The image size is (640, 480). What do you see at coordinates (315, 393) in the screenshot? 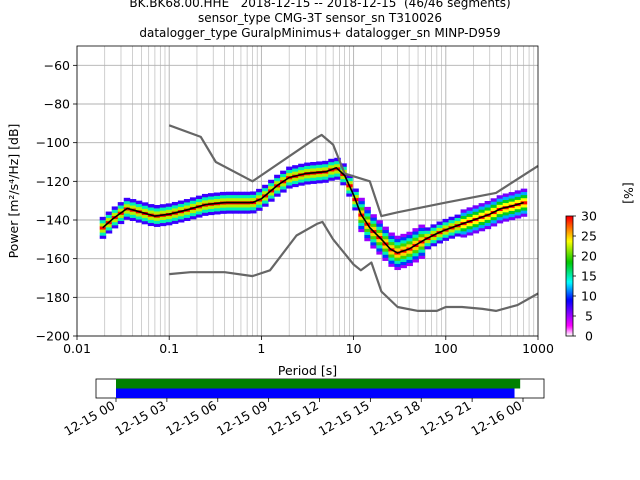
I see `timeline-bar-blue` at bounding box center [315, 393].